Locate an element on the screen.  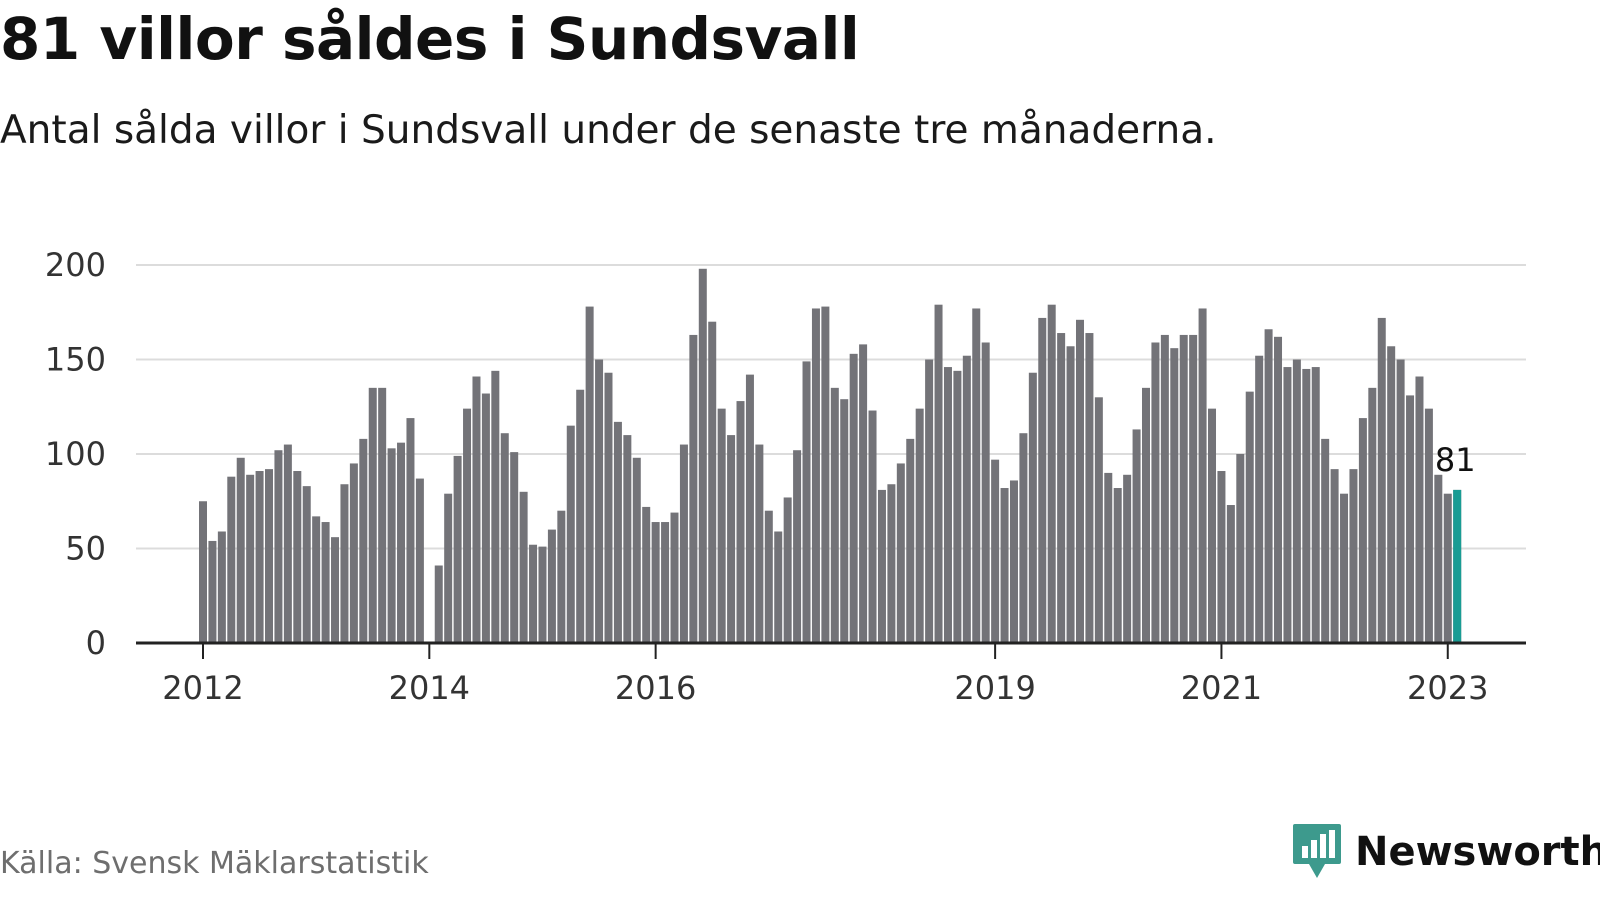
data-labels: 81 is located at coordinates (1455, 460).